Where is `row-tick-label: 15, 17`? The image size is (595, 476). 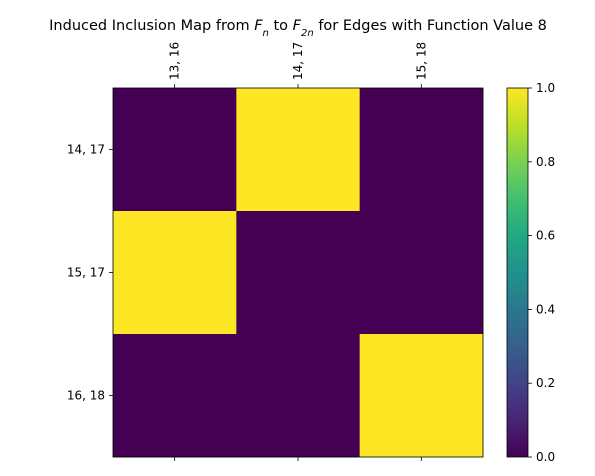
row-tick-label: 15, 17 is located at coordinates (86, 273).